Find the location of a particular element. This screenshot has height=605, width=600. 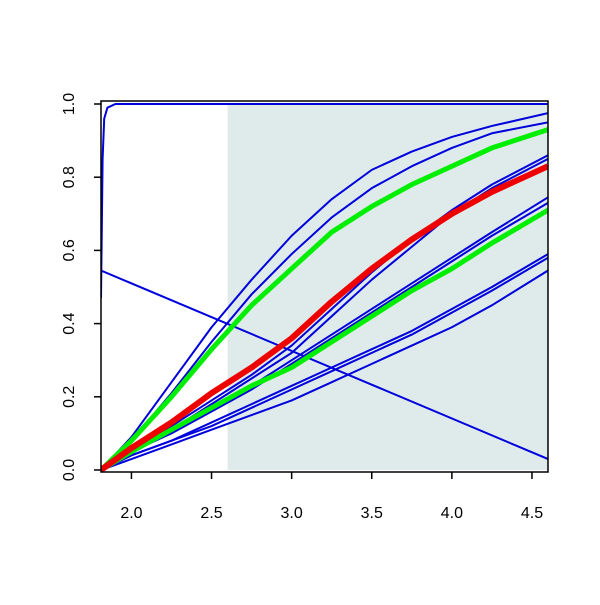

x-tick-label: 4.5 is located at coordinates (532, 513).